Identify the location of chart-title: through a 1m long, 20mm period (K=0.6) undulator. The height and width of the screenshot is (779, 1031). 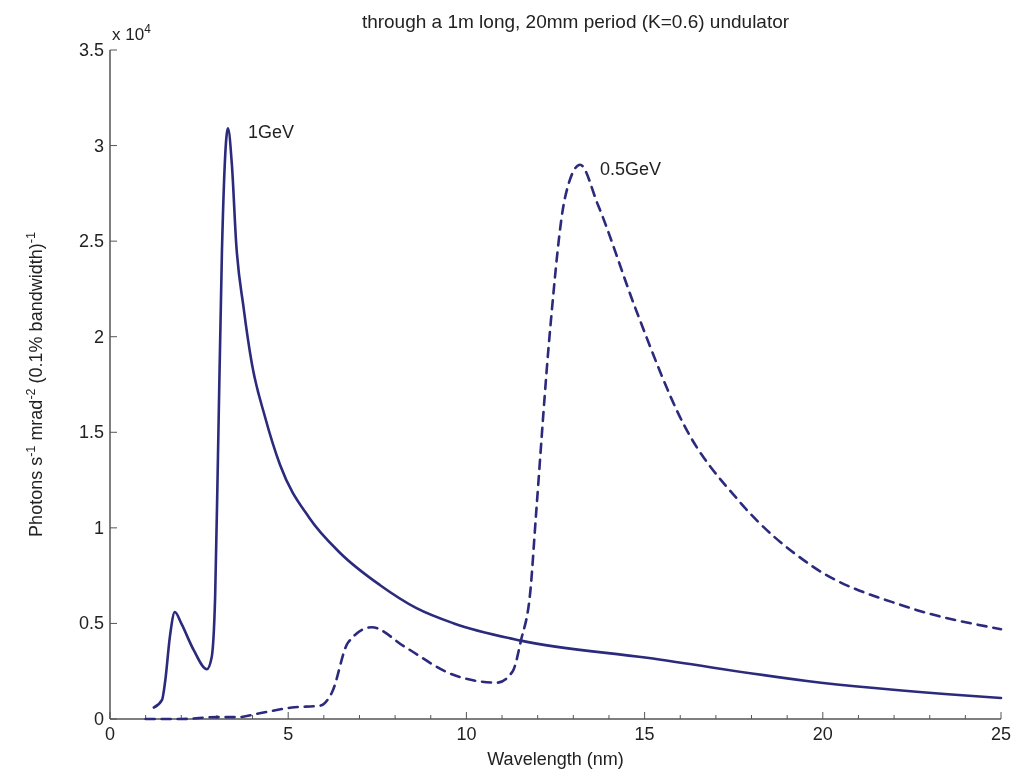
(575, 21).